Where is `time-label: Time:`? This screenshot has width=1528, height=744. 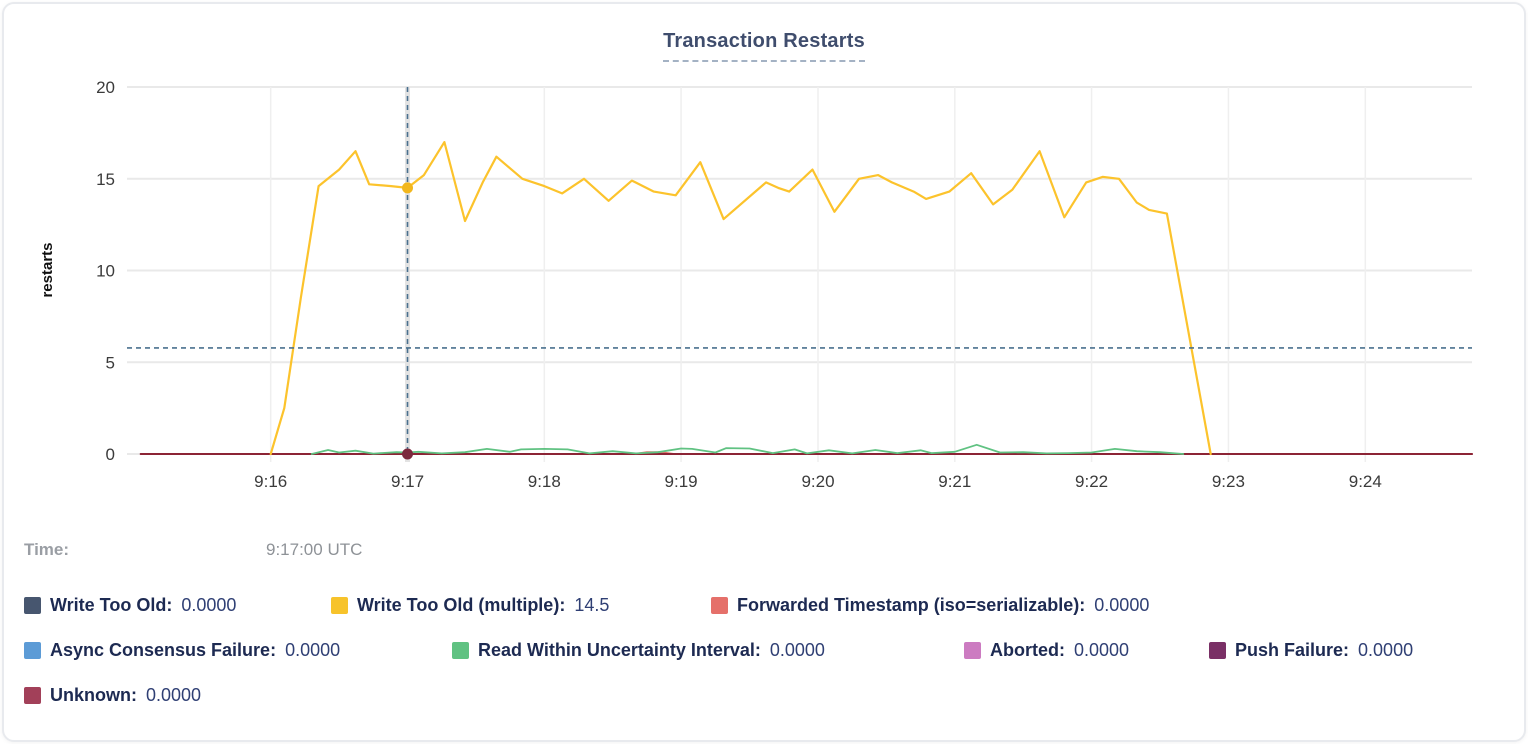 time-label: Time: is located at coordinates (47, 549).